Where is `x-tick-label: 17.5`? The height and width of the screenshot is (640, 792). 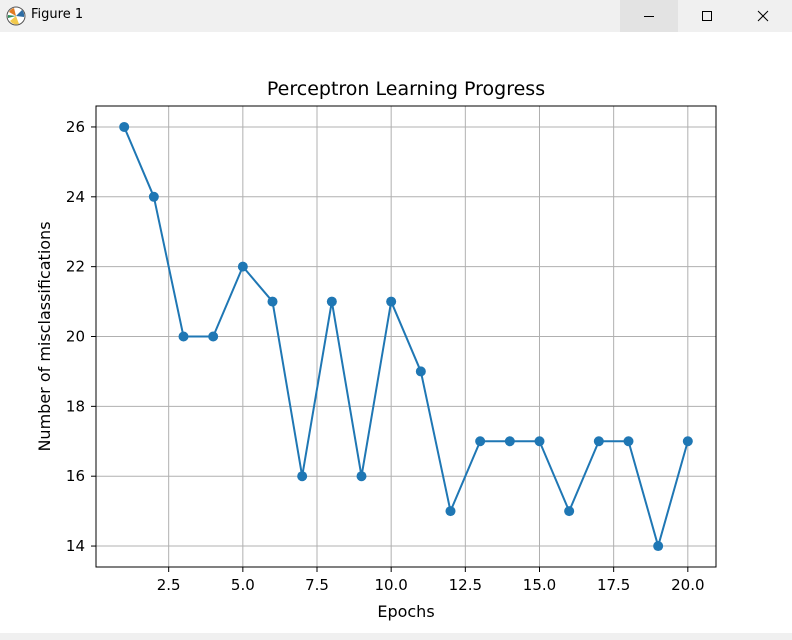
x-tick-label: 17.5 is located at coordinates (613, 585).